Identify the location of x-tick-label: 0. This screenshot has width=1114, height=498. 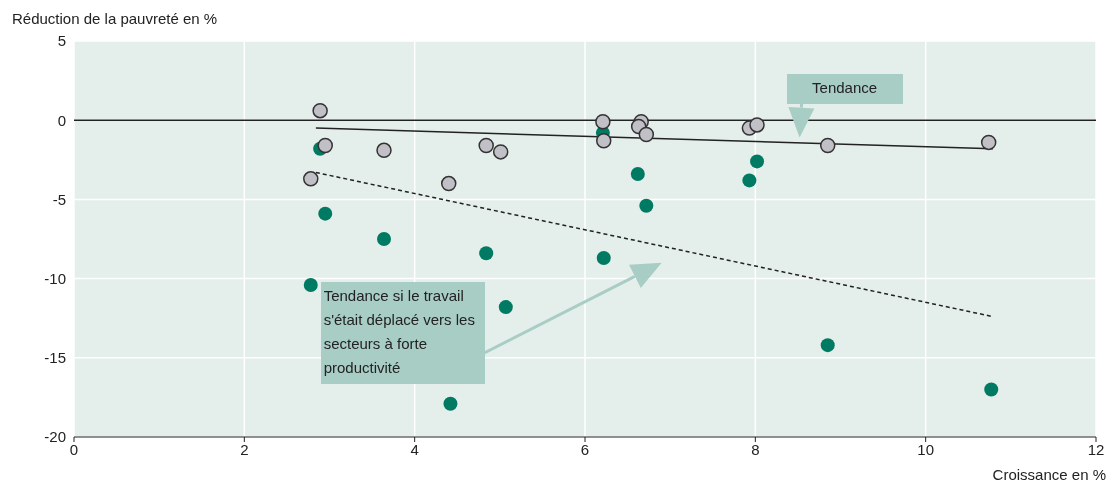
(74, 449).